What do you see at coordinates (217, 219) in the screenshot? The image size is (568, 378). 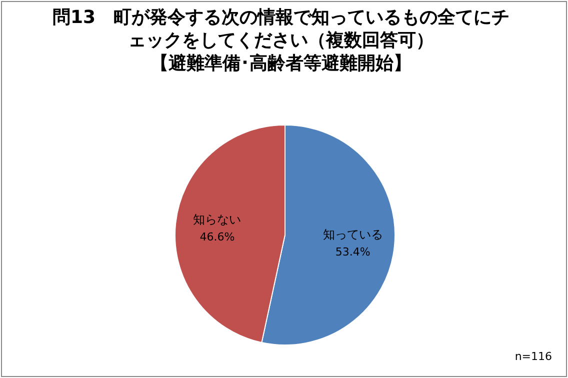 I see `slice-label: 知らない` at bounding box center [217, 219].